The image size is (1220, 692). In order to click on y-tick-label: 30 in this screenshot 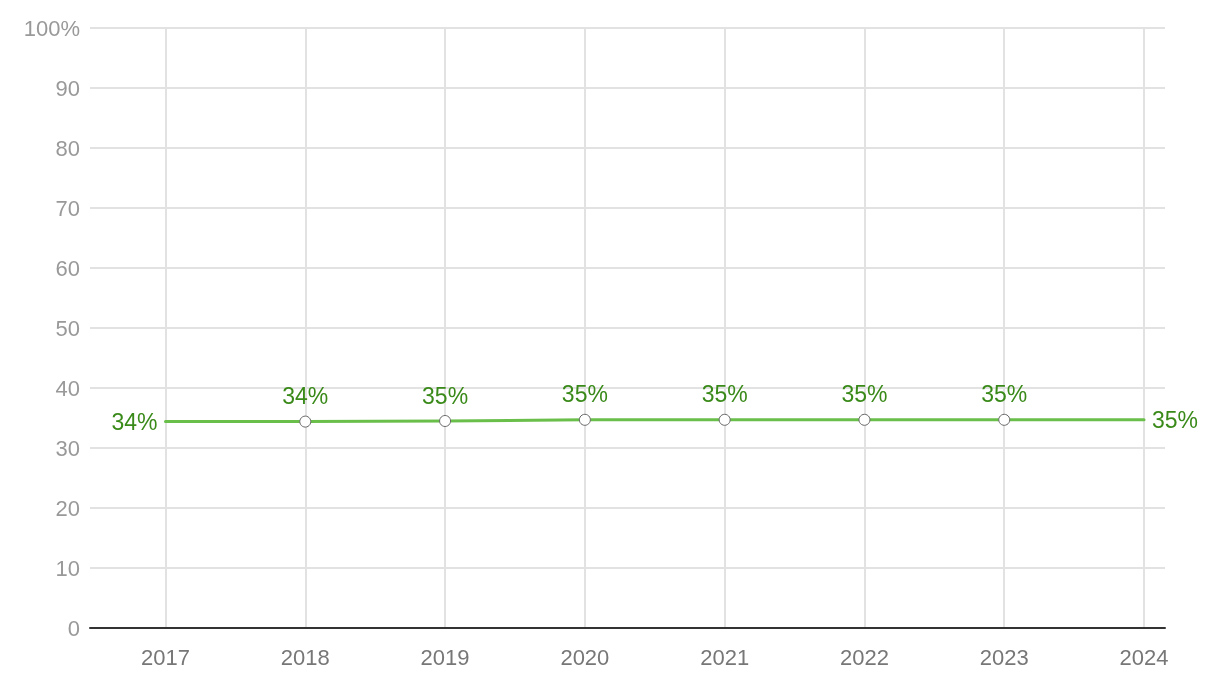, I will do `click(67, 448)`.